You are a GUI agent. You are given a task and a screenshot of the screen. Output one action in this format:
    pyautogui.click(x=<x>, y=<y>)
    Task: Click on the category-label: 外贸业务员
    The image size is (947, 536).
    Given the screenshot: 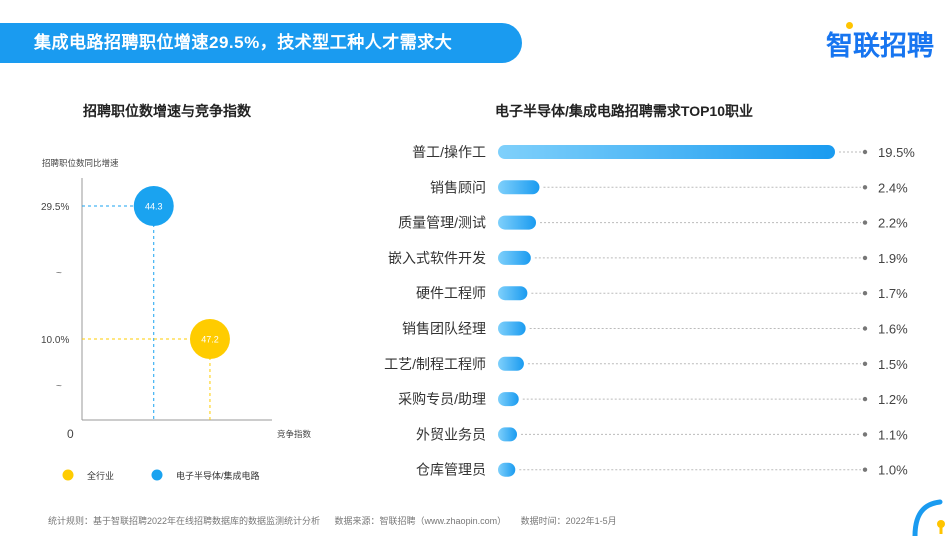 What is the action you would take?
    pyautogui.click(x=451, y=434)
    